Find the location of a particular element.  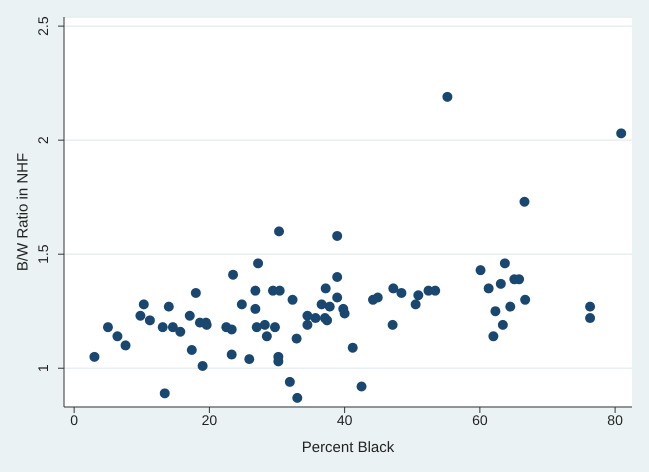

x-axis-title: Percent Black is located at coordinates (348, 447).